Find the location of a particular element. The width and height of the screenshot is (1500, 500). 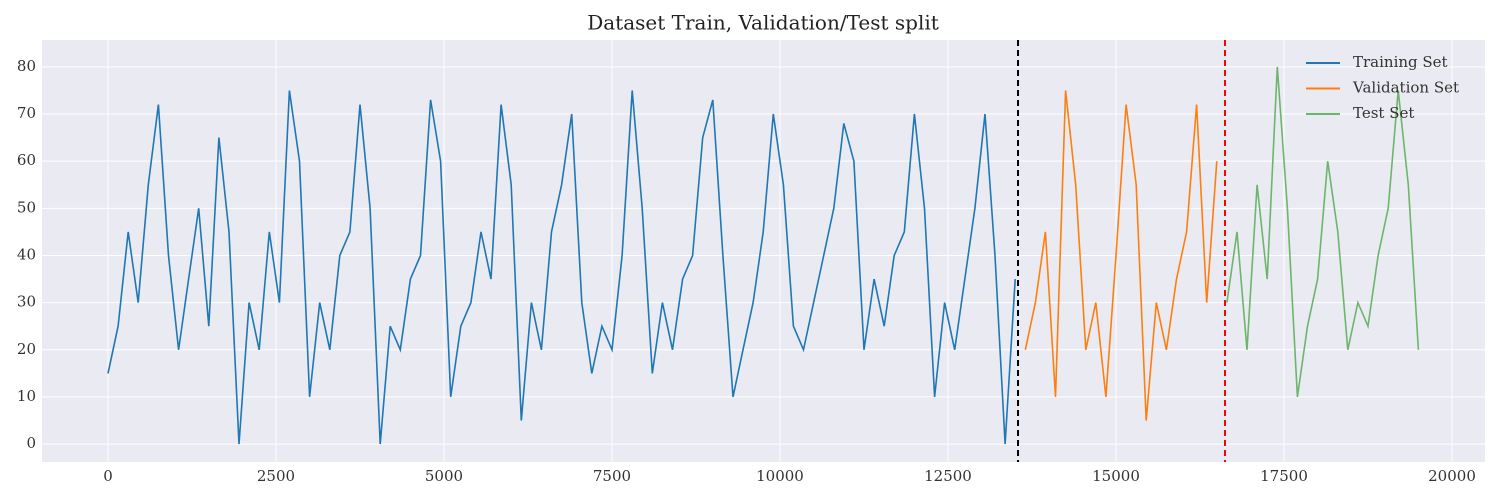

y-tick-label: 10 is located at coordinates (26, 396).